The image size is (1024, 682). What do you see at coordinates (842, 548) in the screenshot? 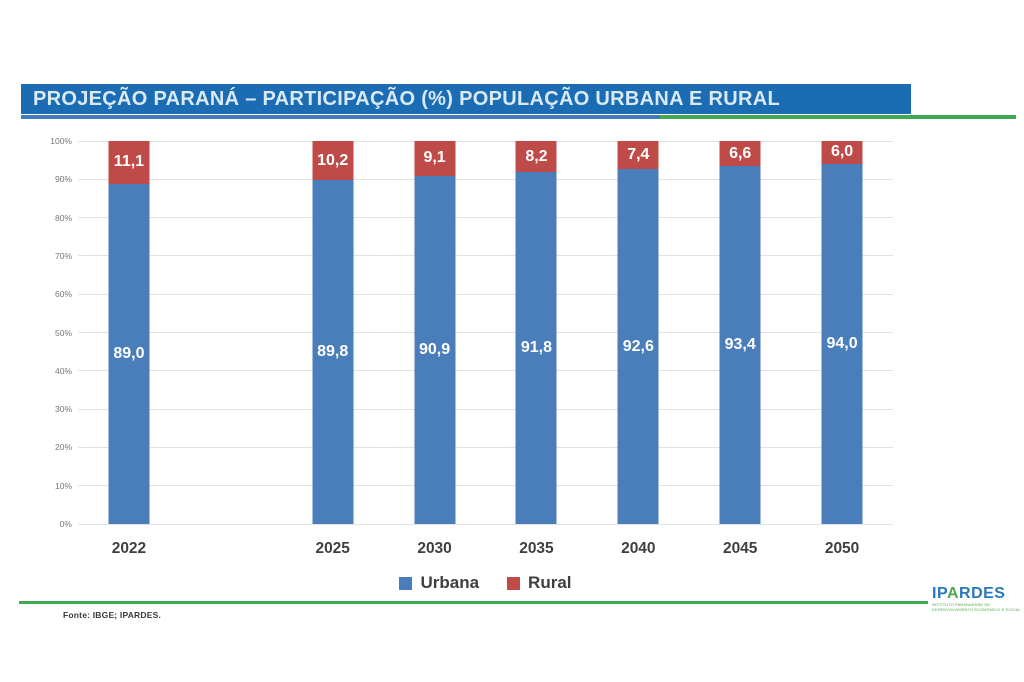
I see `x-tick-label: 2050` at bounding box center [842, 548].